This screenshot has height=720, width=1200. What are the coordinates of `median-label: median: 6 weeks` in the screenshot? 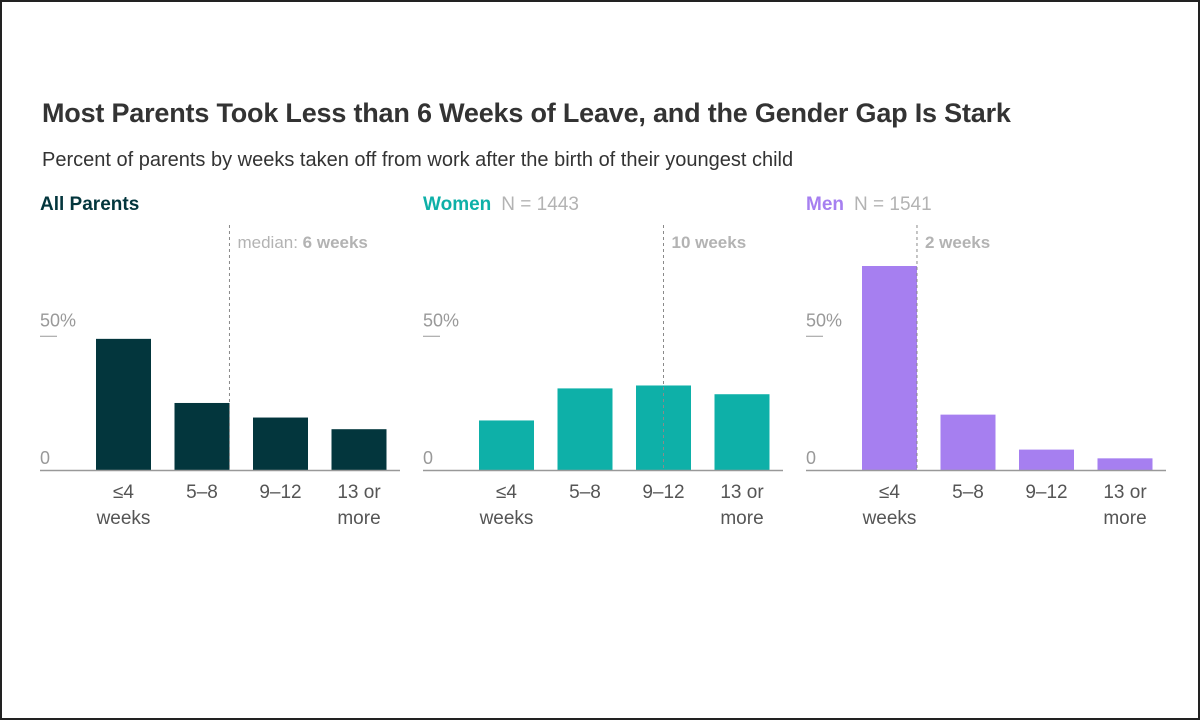 It's located at (302, 242).